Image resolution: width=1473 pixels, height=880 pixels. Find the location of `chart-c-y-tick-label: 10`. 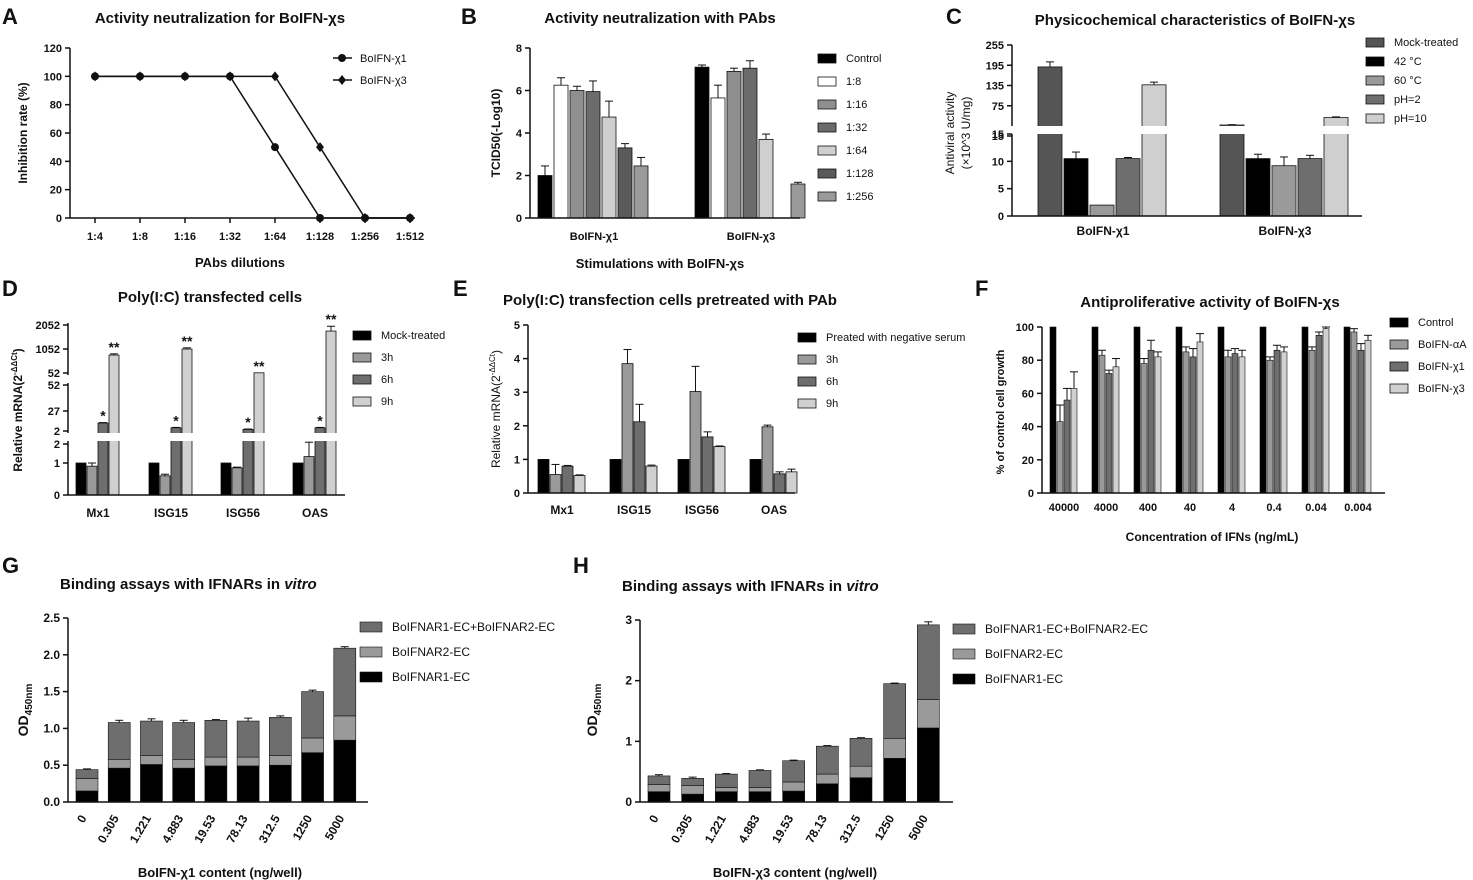

chart-c-y-tick-label: 10 is located at coordinates (998, 162).